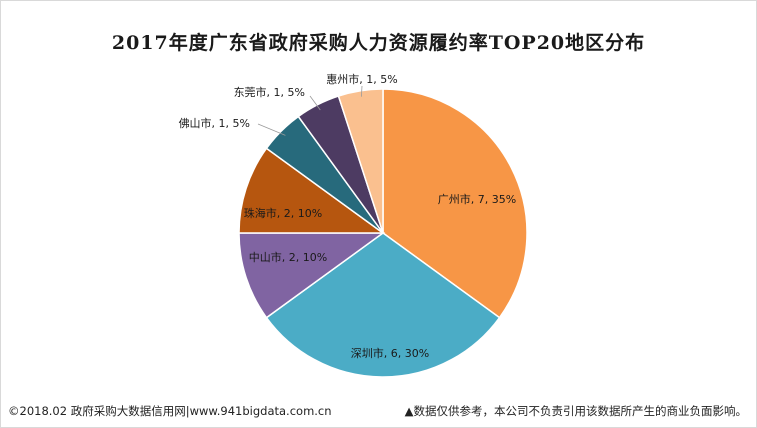 The height and width of the screenshot is (428, 757). What do you see at coordinates (269, 92) in the screenshot?
I see `slice-label-6: 东莞市, 1, 5%` at bounding box center [269, 92].